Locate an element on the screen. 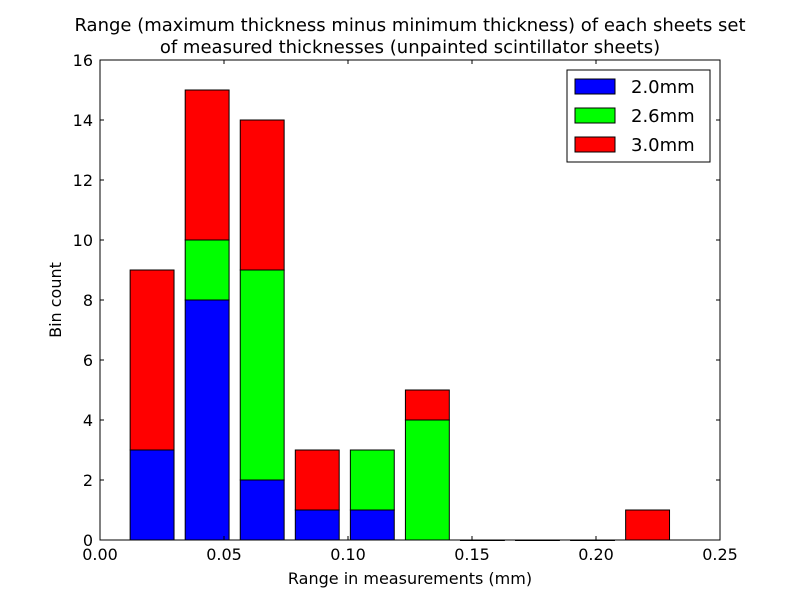 The height and width of the screenshot is (604, 800). legend: 2.0mm 2.6mm 3.0mm is located at coordinates (638, 116).